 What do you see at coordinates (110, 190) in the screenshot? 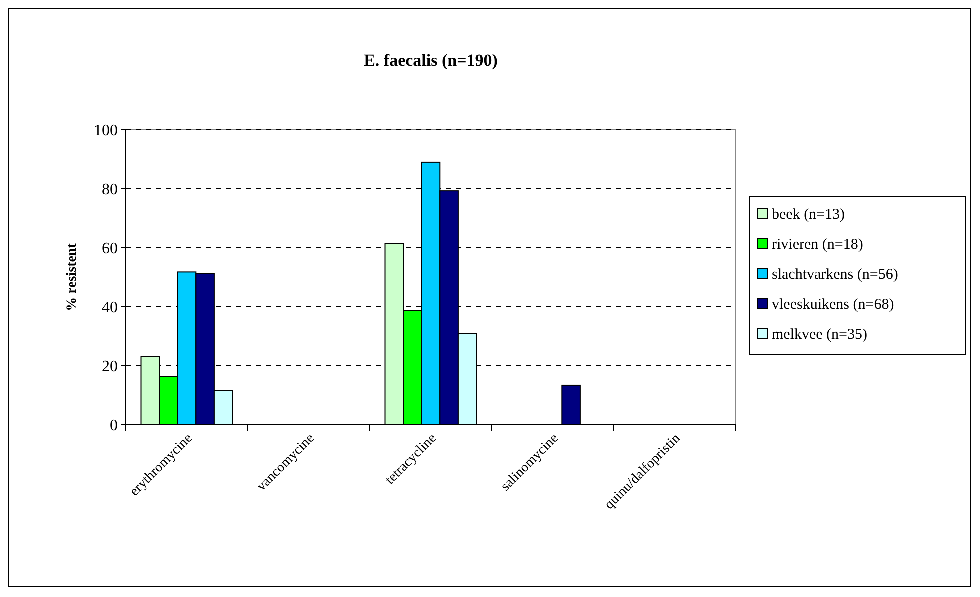
I see `y-tick-label: 80` at bounding box center [110, 190].